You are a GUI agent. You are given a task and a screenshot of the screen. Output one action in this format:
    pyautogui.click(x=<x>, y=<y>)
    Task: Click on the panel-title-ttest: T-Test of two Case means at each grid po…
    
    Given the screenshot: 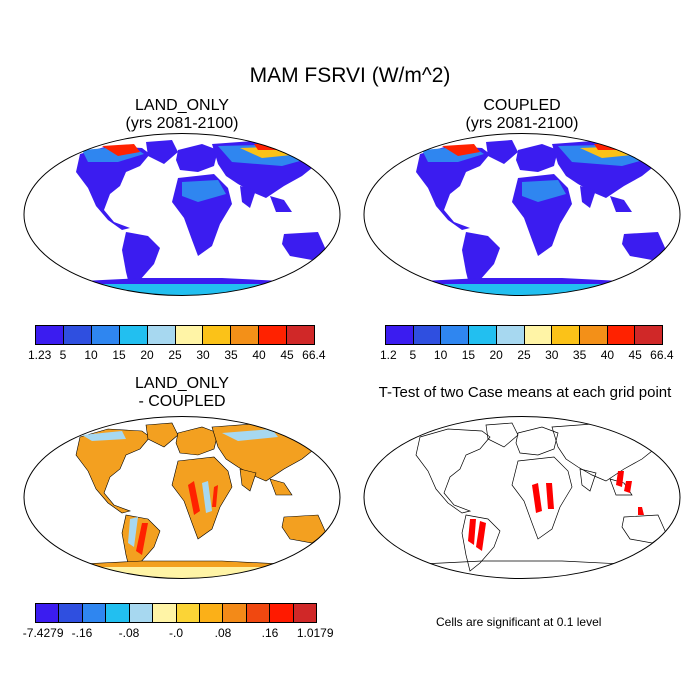 What is the action you would take?
    pyautogui.click(x=525, y=392)
    